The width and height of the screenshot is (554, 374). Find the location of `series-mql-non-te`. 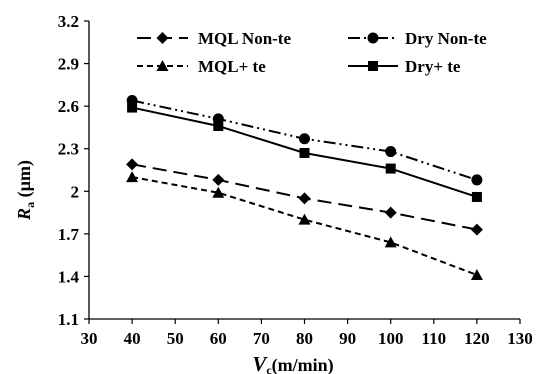

series-mql-non-te is located at coordinates (304, 197).